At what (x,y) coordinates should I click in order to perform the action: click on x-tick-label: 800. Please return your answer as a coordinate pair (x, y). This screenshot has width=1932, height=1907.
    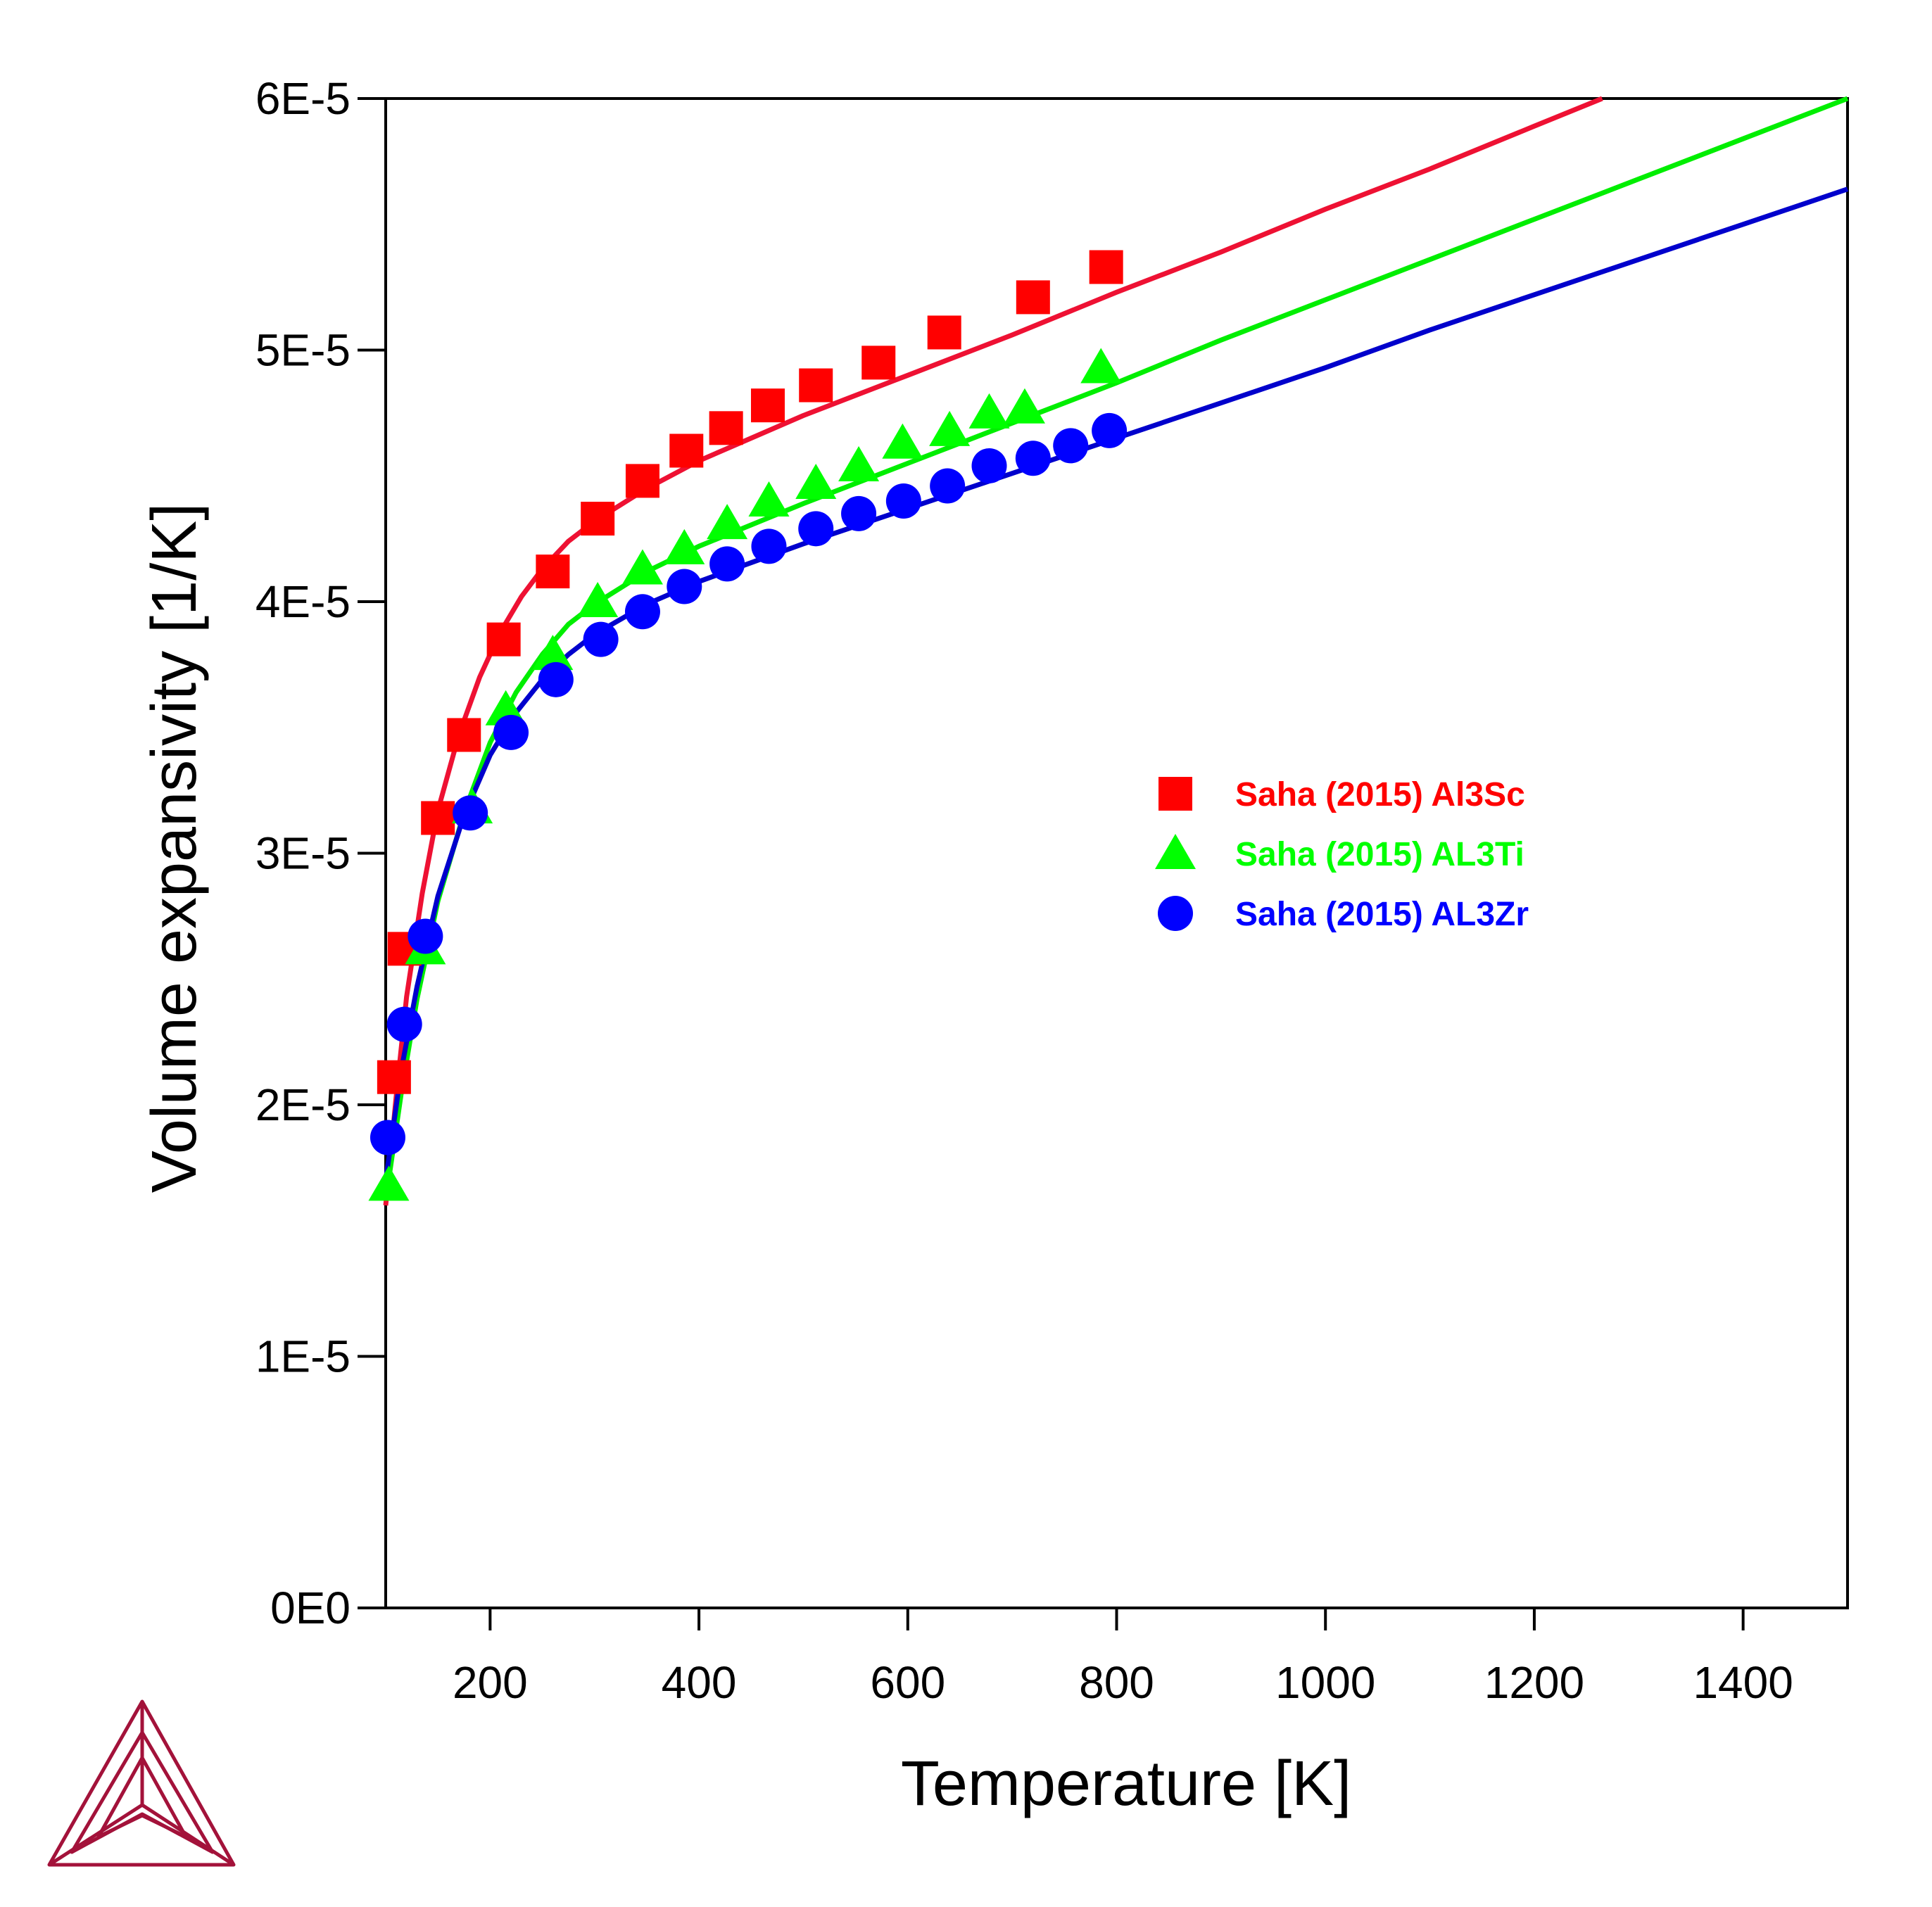
    Looking at the image, I should click on (1116, 1682).